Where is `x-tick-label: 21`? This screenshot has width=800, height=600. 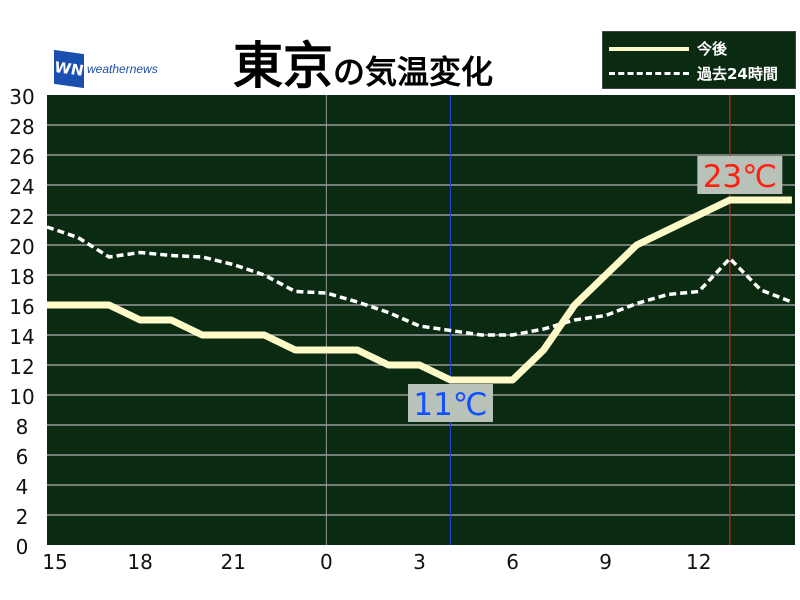 x-tick-label: 21 is located at coordinates (232, 562).